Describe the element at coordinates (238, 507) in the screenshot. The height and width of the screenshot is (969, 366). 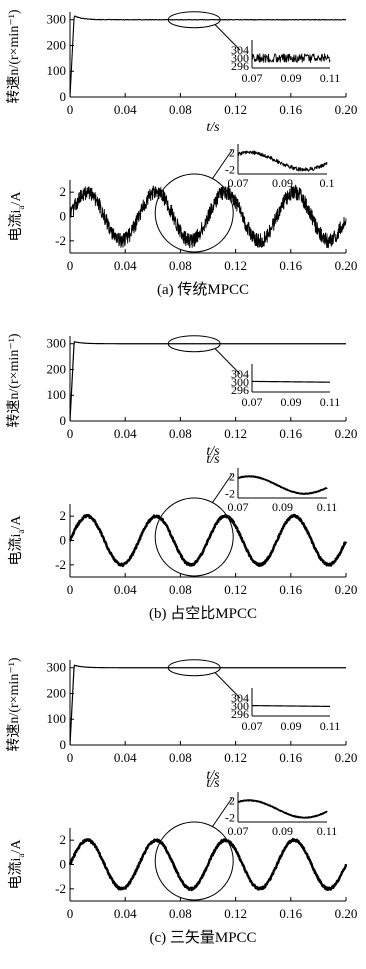
I see `current-inset-x-tick-label: 0.07` at that location.